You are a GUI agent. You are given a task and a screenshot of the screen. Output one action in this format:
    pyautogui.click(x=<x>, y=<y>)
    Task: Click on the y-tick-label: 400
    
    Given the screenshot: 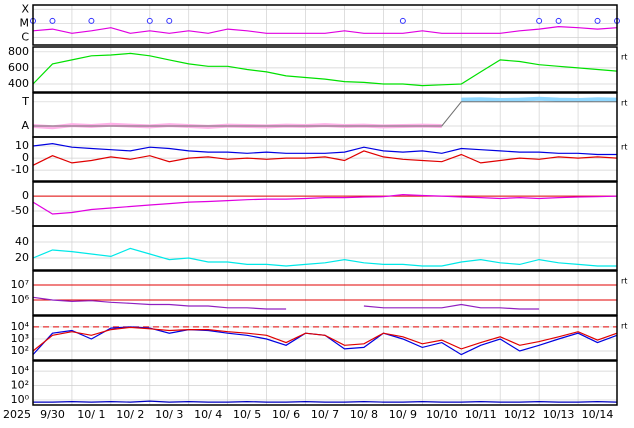 What is the action you would take?
    pyautogui.click(x=18, y=83)
    